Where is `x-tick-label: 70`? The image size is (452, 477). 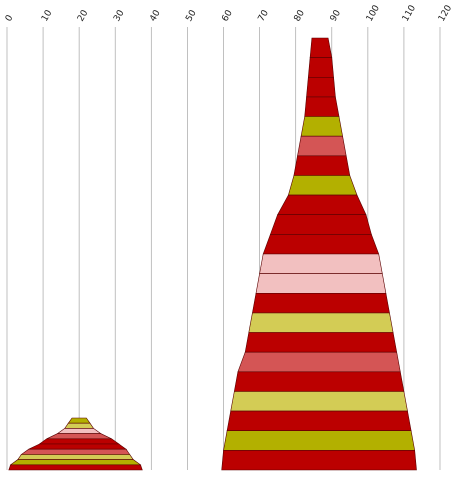 x-tick-label: 70 is located at coordinates (264, 15).